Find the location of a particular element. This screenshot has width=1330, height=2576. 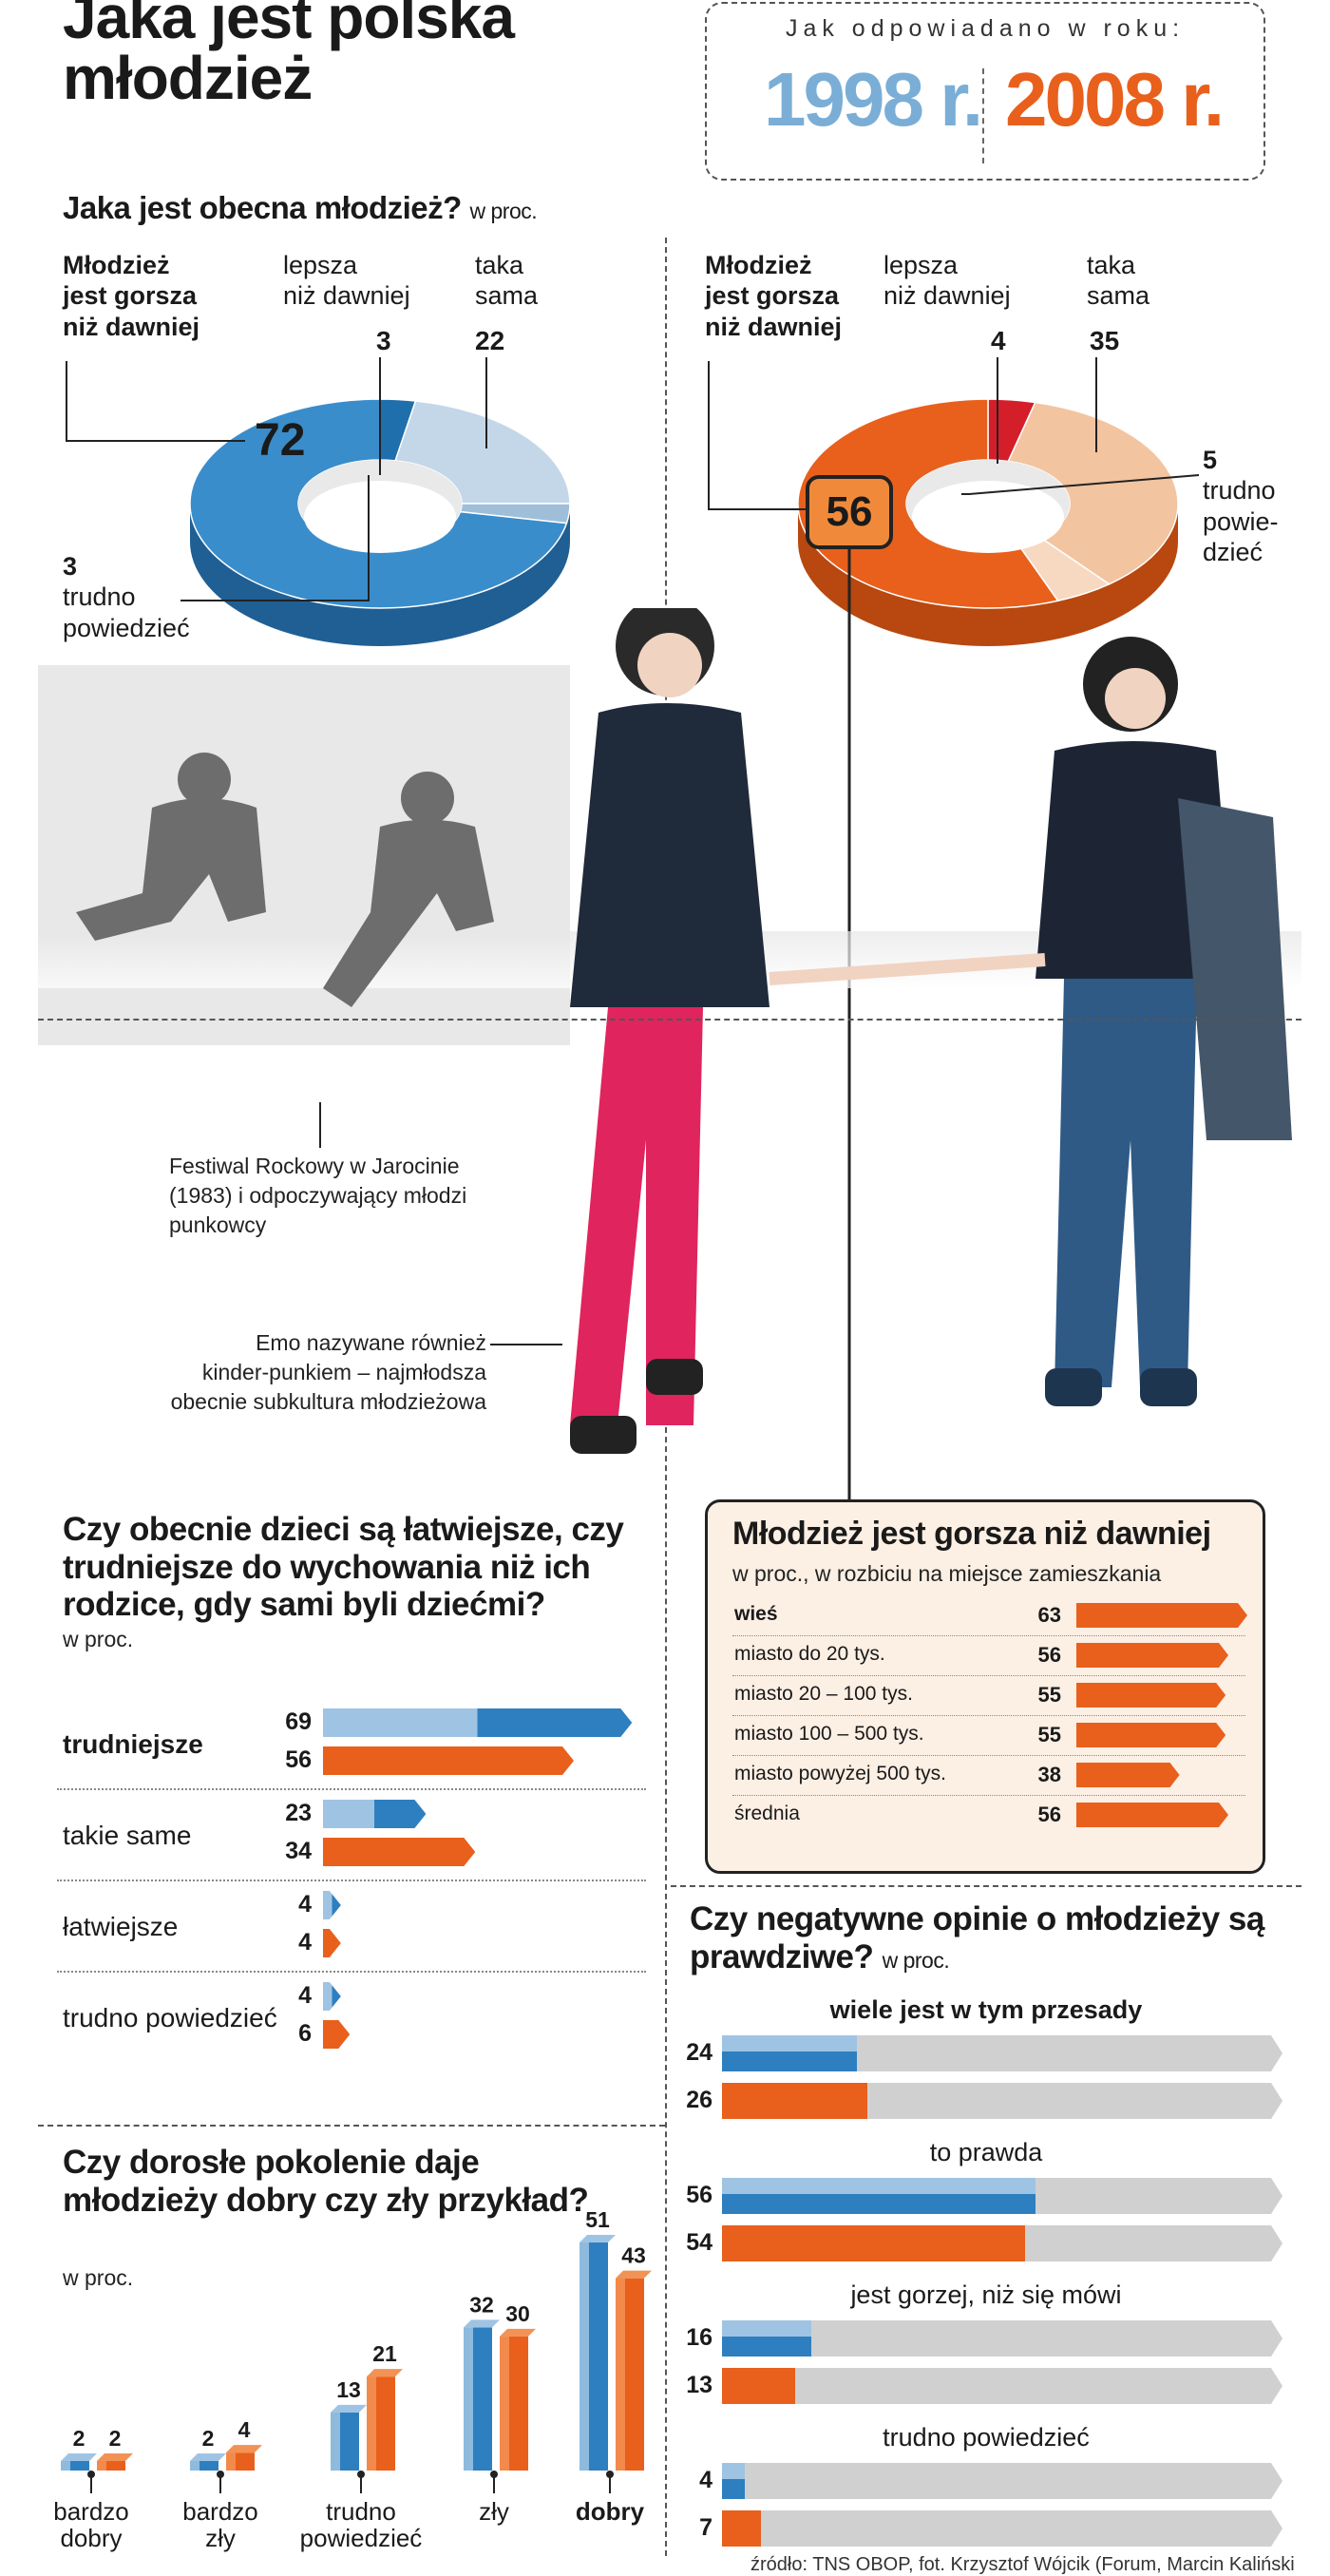

donut-1998-better-value: 3 is located at coordinates (383, 340).